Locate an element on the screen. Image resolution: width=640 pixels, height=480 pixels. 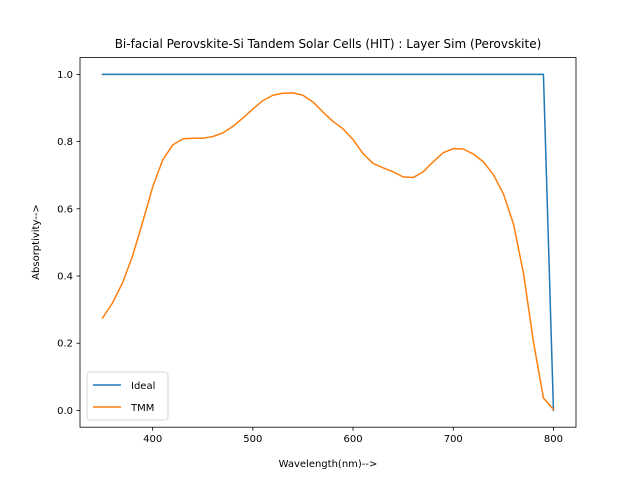
legend-box is located at coordinates (127, 396).